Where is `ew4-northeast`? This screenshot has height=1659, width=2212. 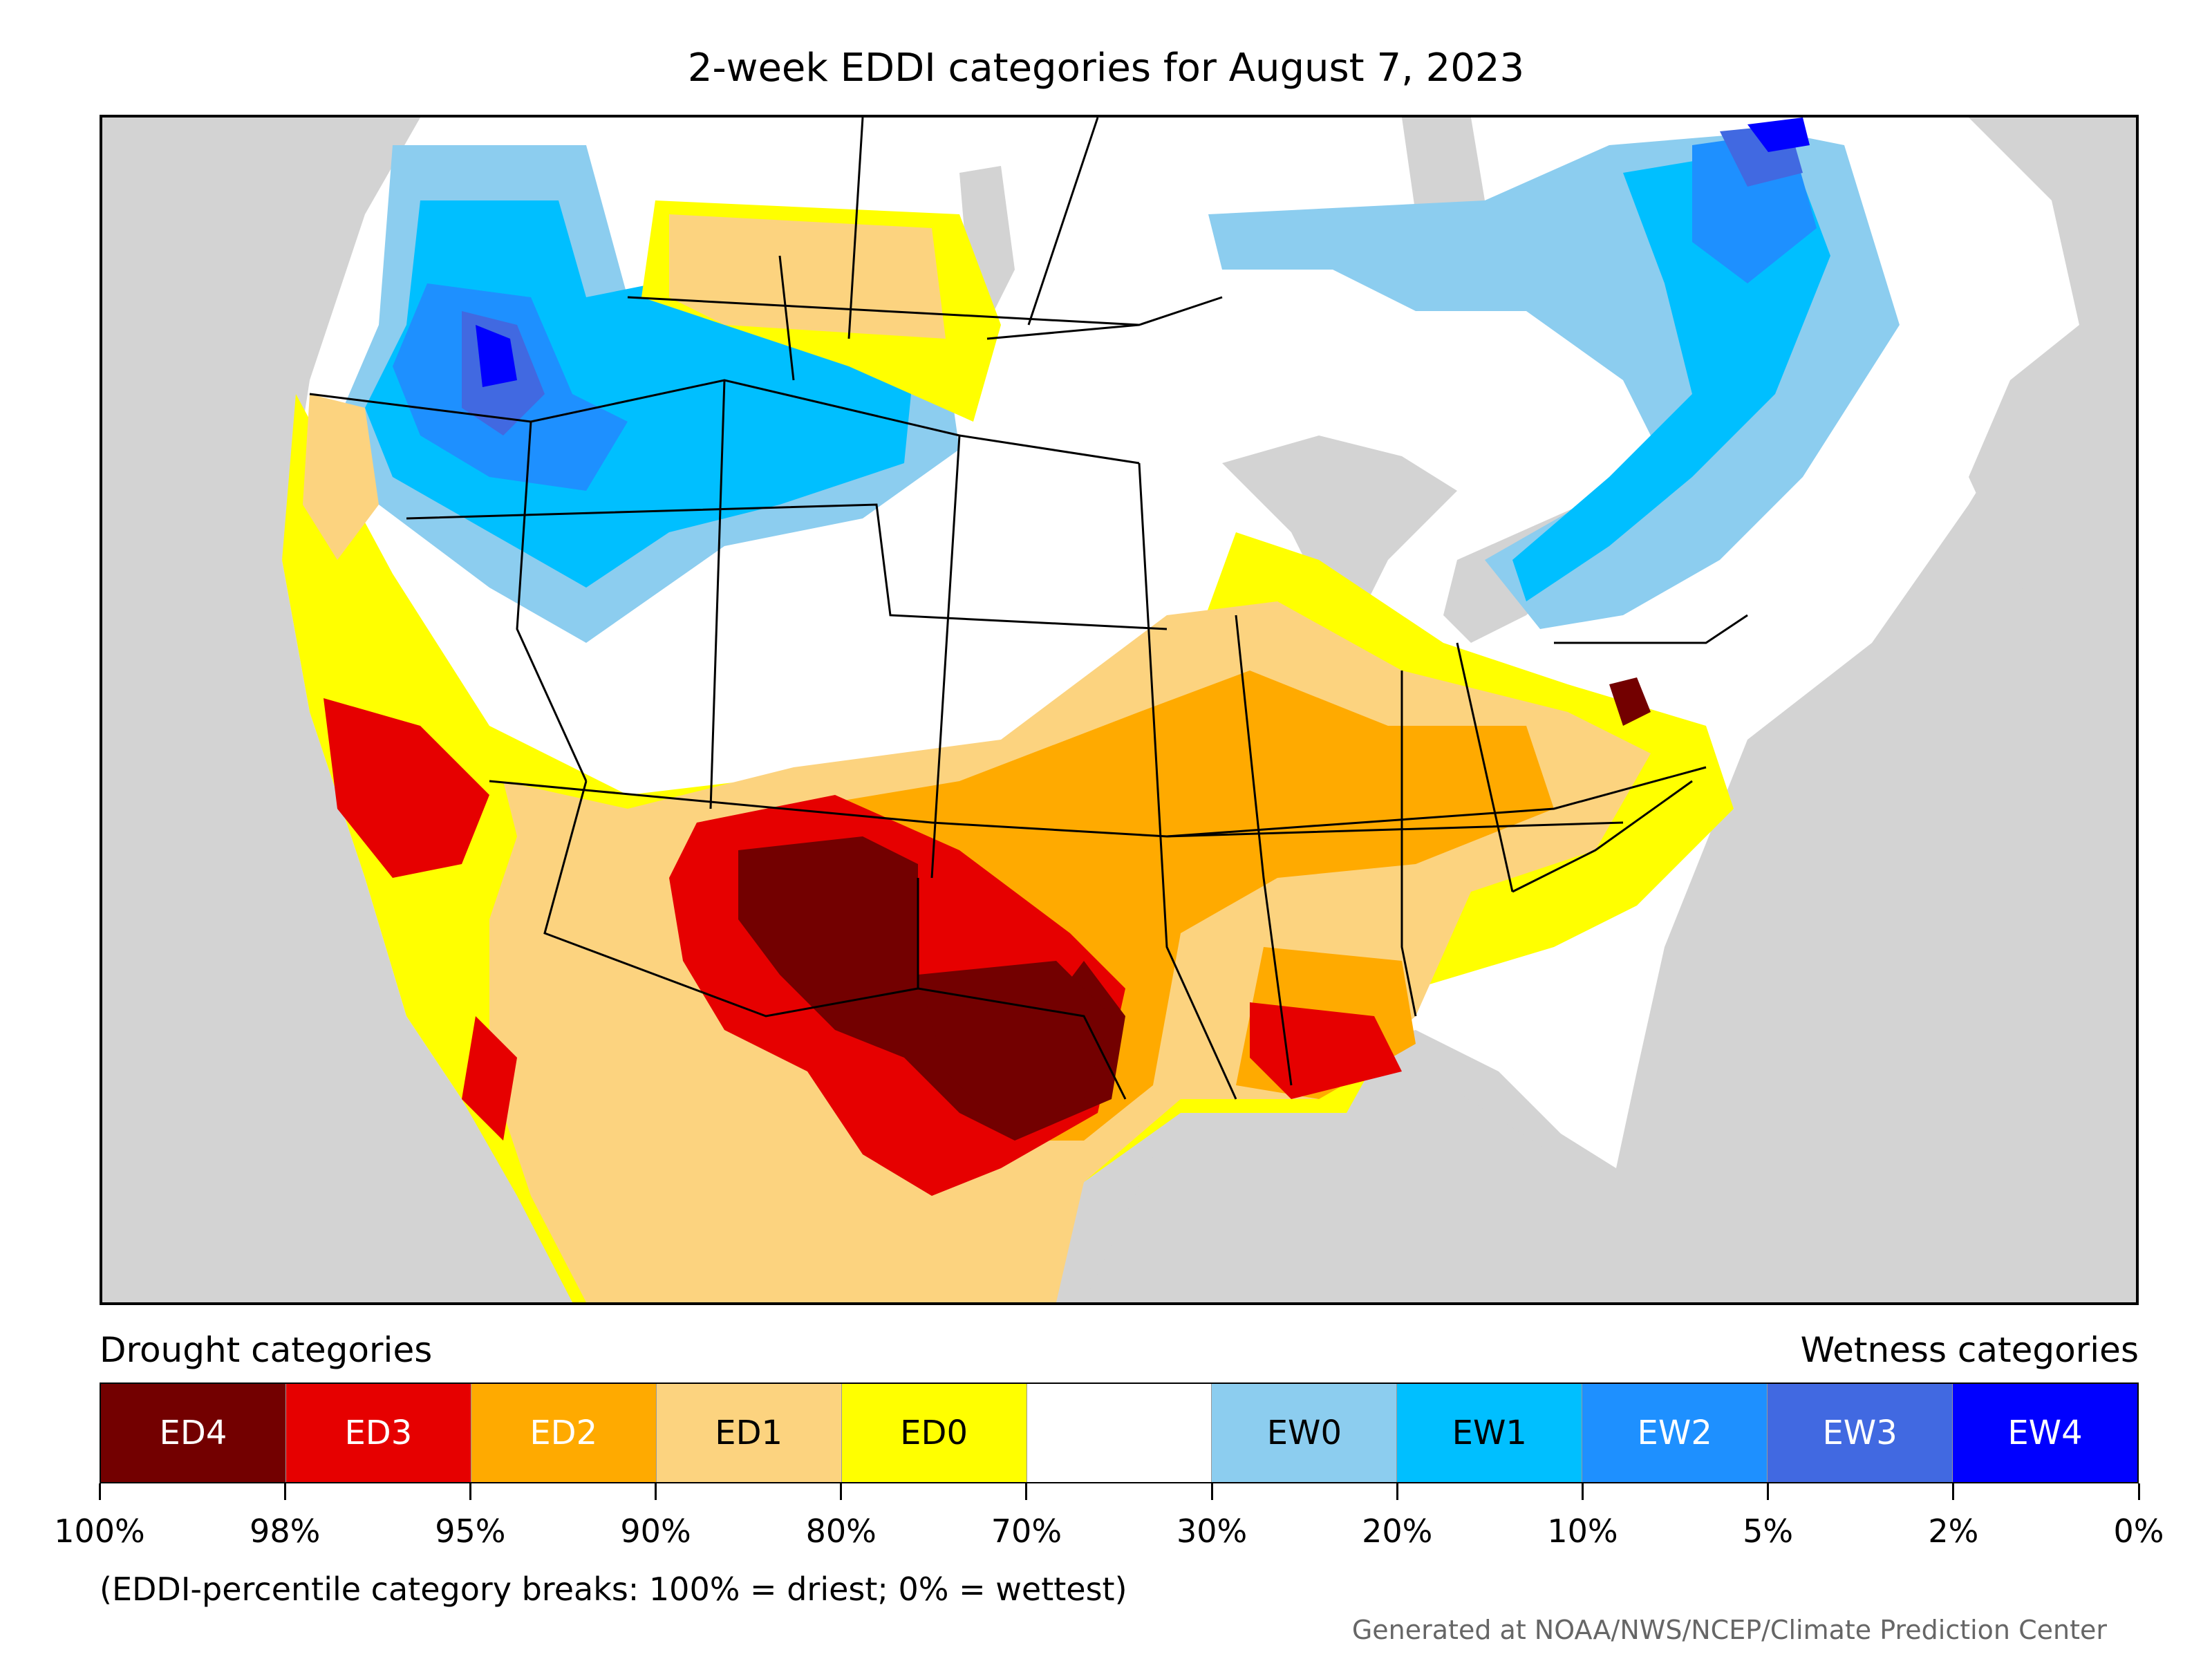
ew4-northeast is located at coordinates (1779, 135).